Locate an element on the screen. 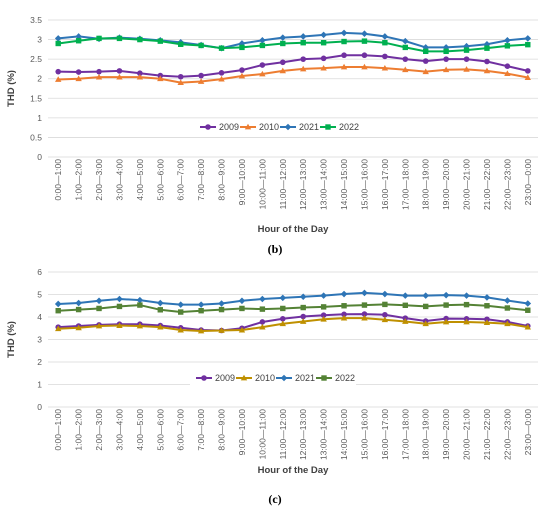 The image size is (550, 512). x-tick-label: 19:00—20:00 is located at coordinates (446, 184).